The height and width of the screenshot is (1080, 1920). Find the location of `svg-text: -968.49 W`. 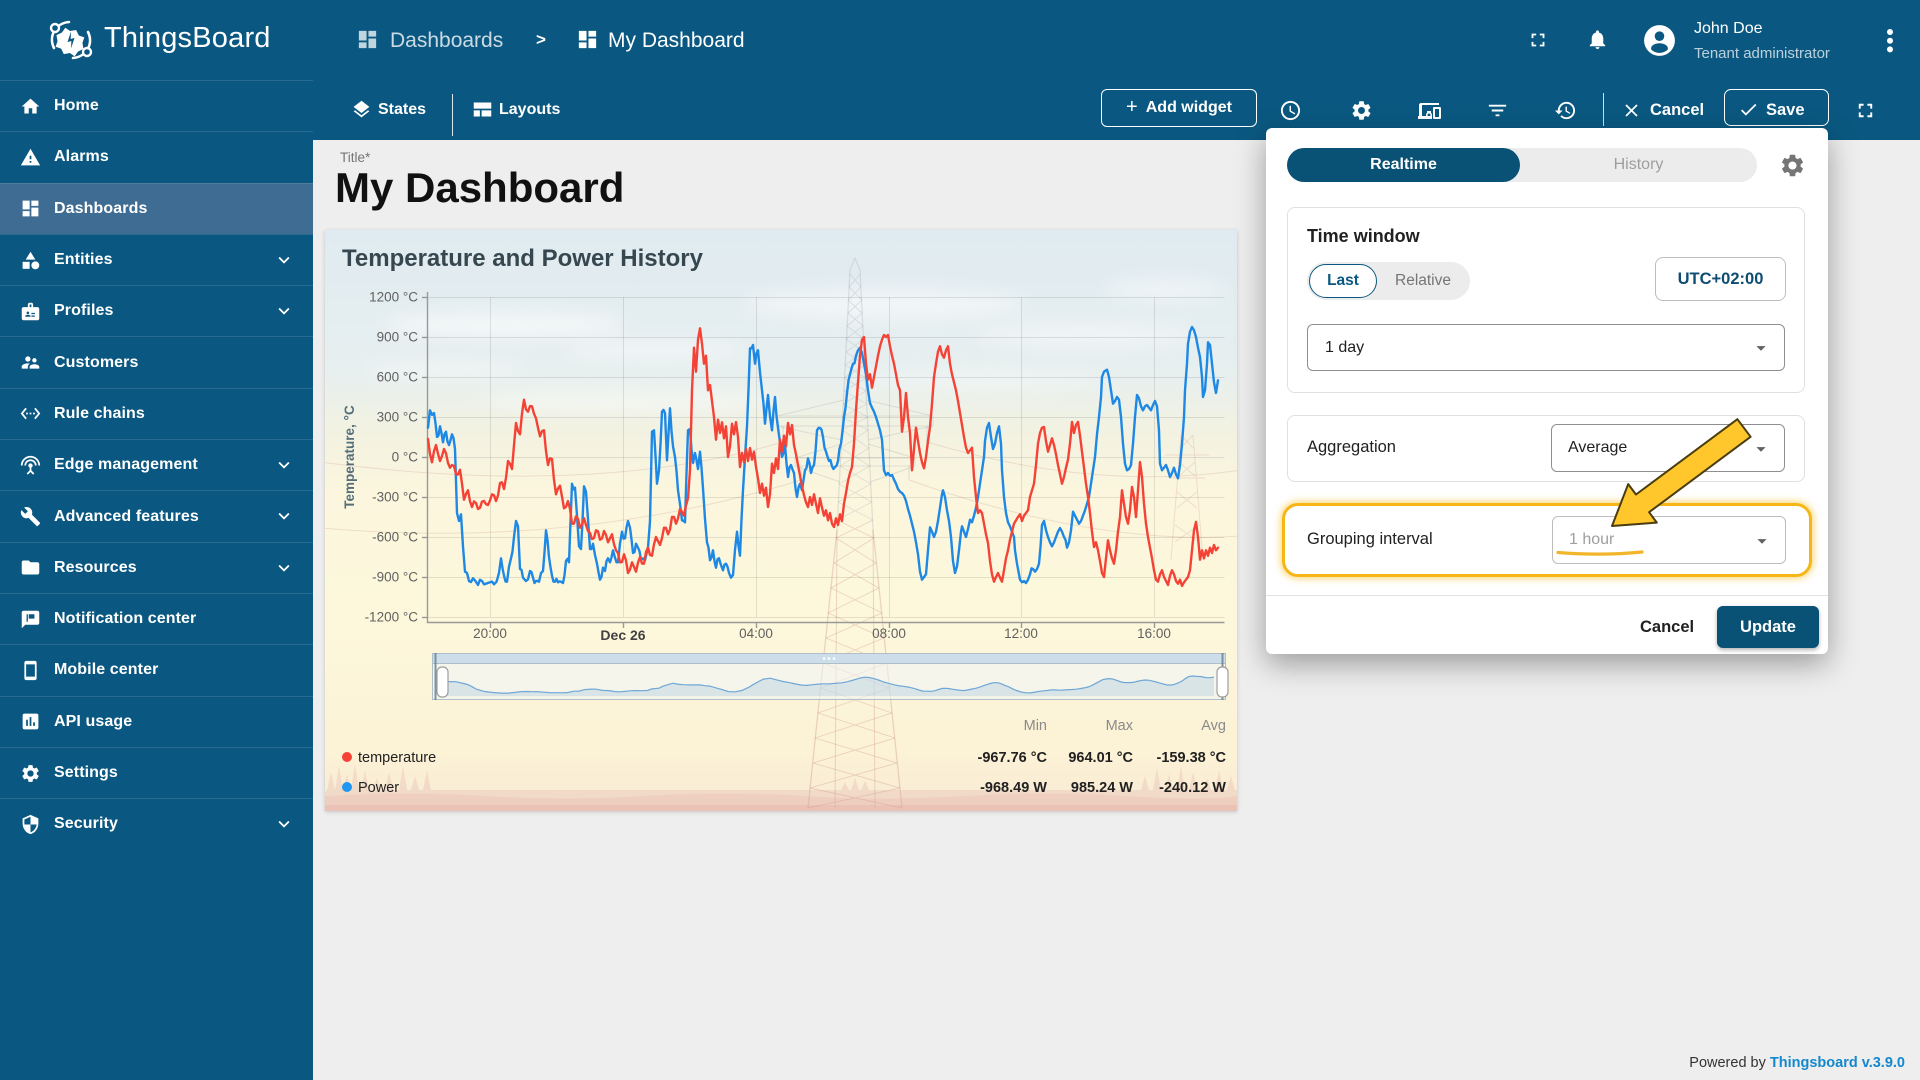

svg-text: -968.49 W is located at coordinates (1013, 788).